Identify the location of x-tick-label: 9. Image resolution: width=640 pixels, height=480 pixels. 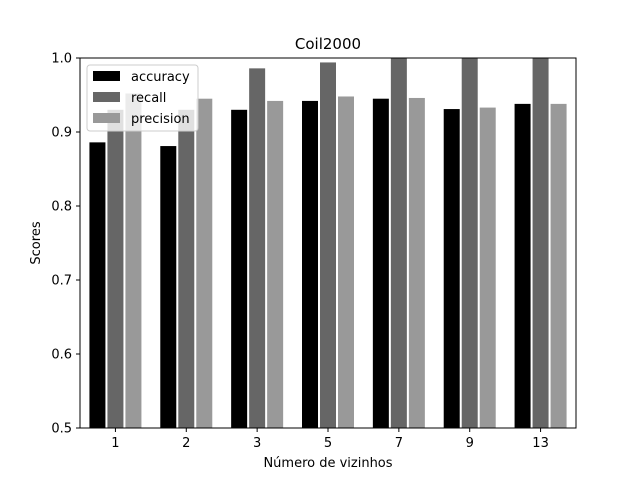
(470, 443).